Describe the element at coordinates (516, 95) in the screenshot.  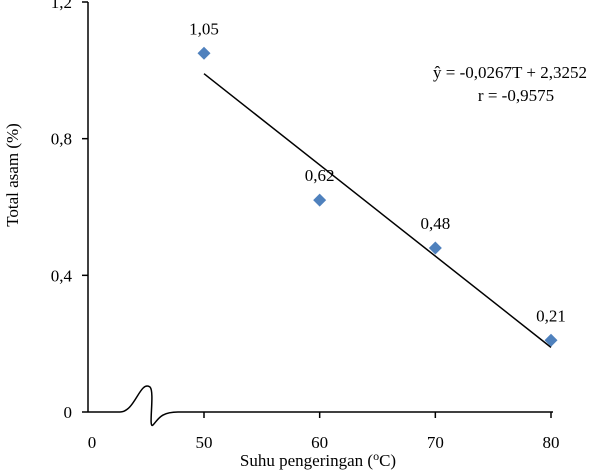
I see `correlation: r = -0,9575` at that location.